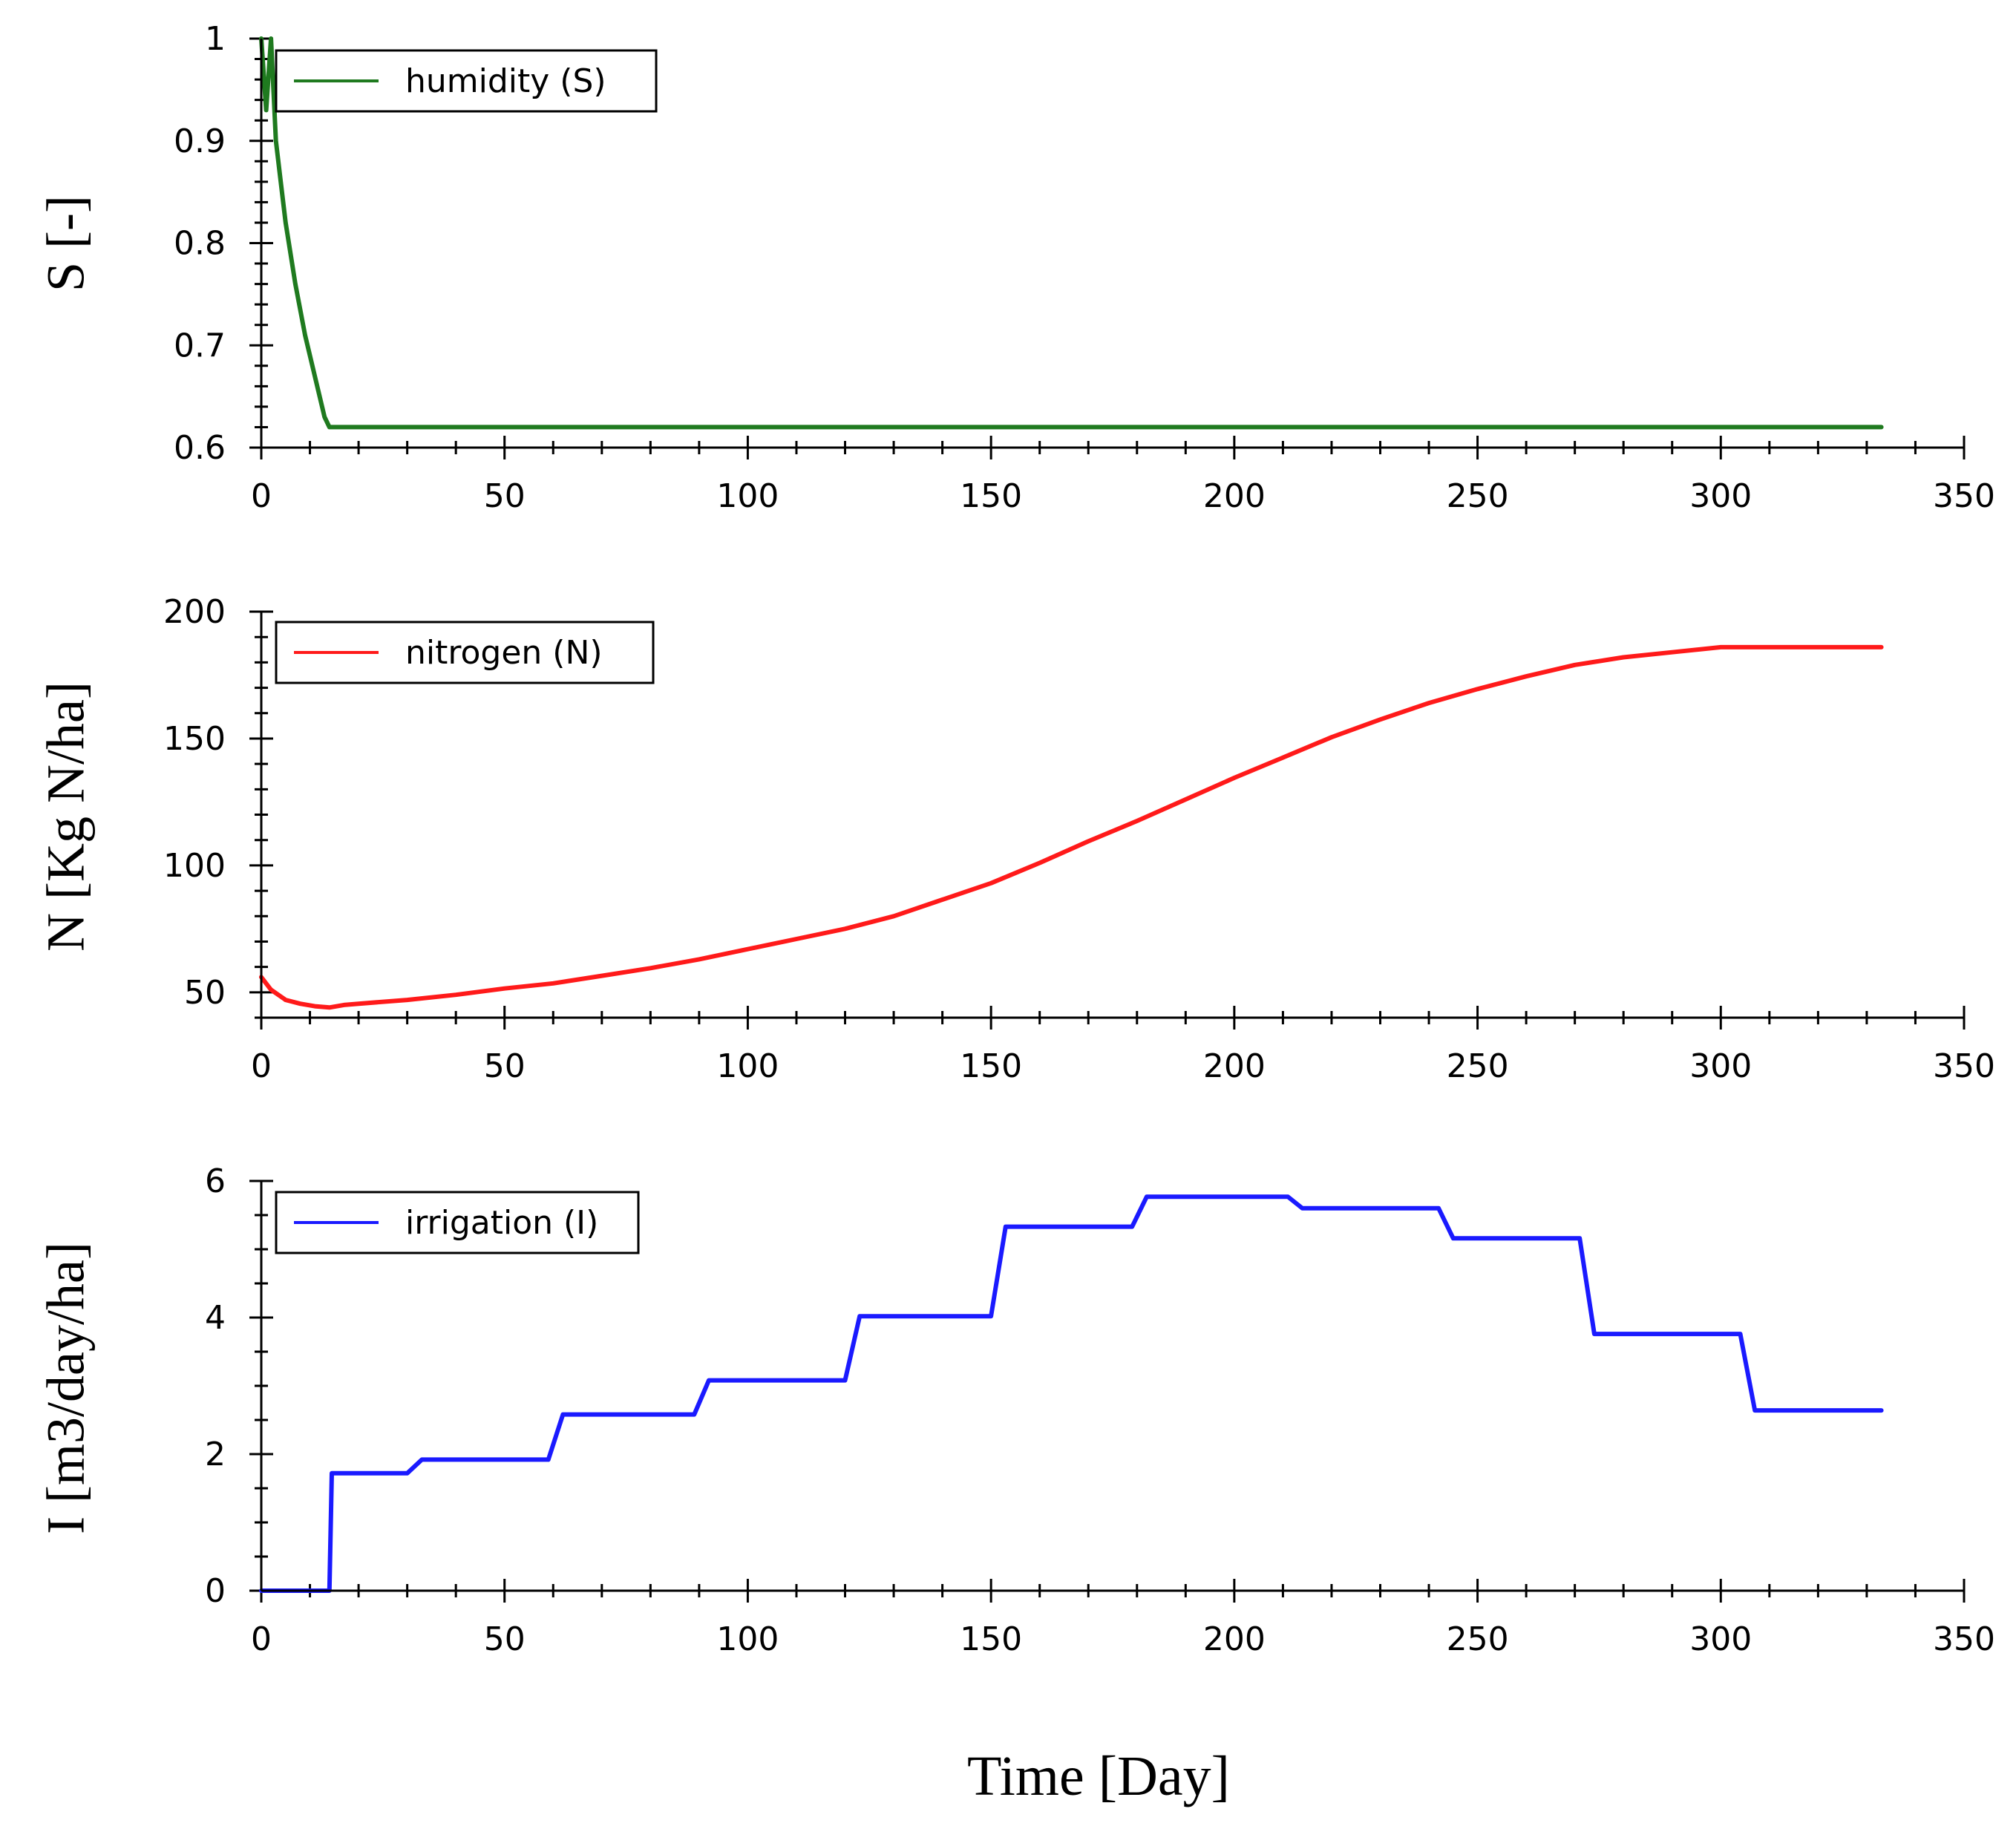  Describe the element at coordinates (66, 1388) in the screenshot. I see `irrigation-y-axis-label: I [m3/day/ha]` at that location.